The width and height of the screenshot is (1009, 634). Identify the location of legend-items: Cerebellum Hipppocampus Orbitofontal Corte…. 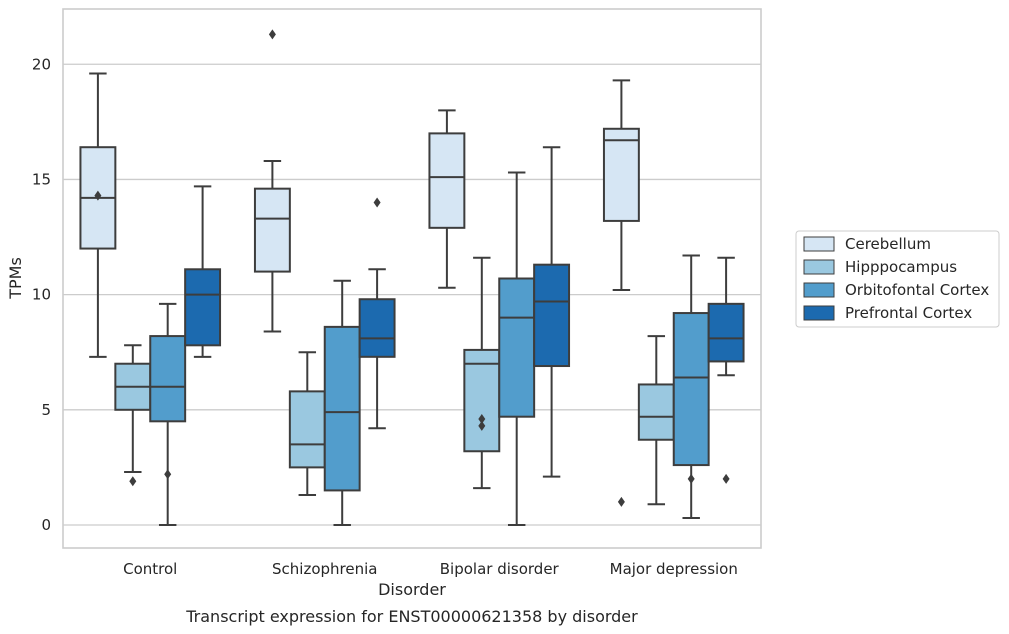
(896, 278).